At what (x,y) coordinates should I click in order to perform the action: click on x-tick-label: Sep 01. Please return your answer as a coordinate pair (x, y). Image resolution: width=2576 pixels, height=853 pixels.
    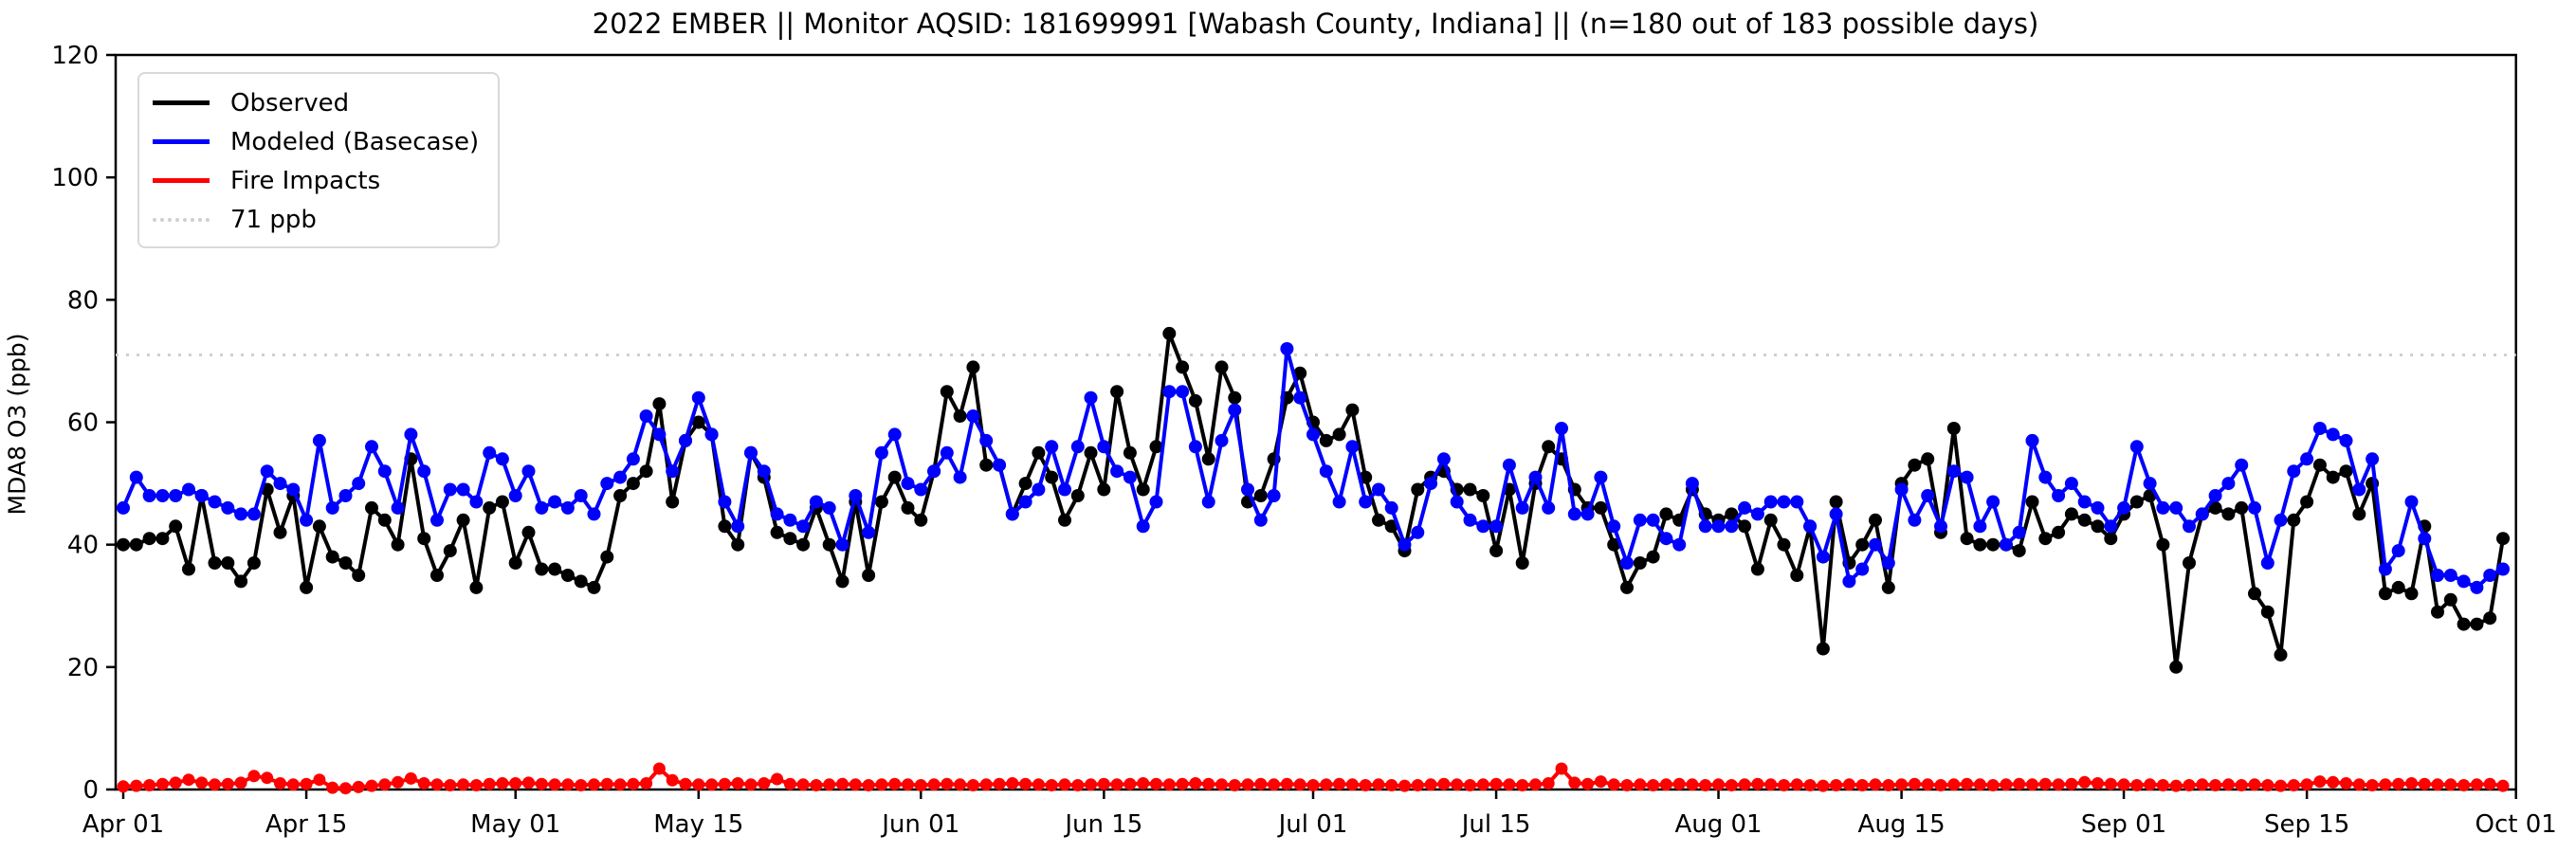
    Looking at the image, I should click on (2123, 824).